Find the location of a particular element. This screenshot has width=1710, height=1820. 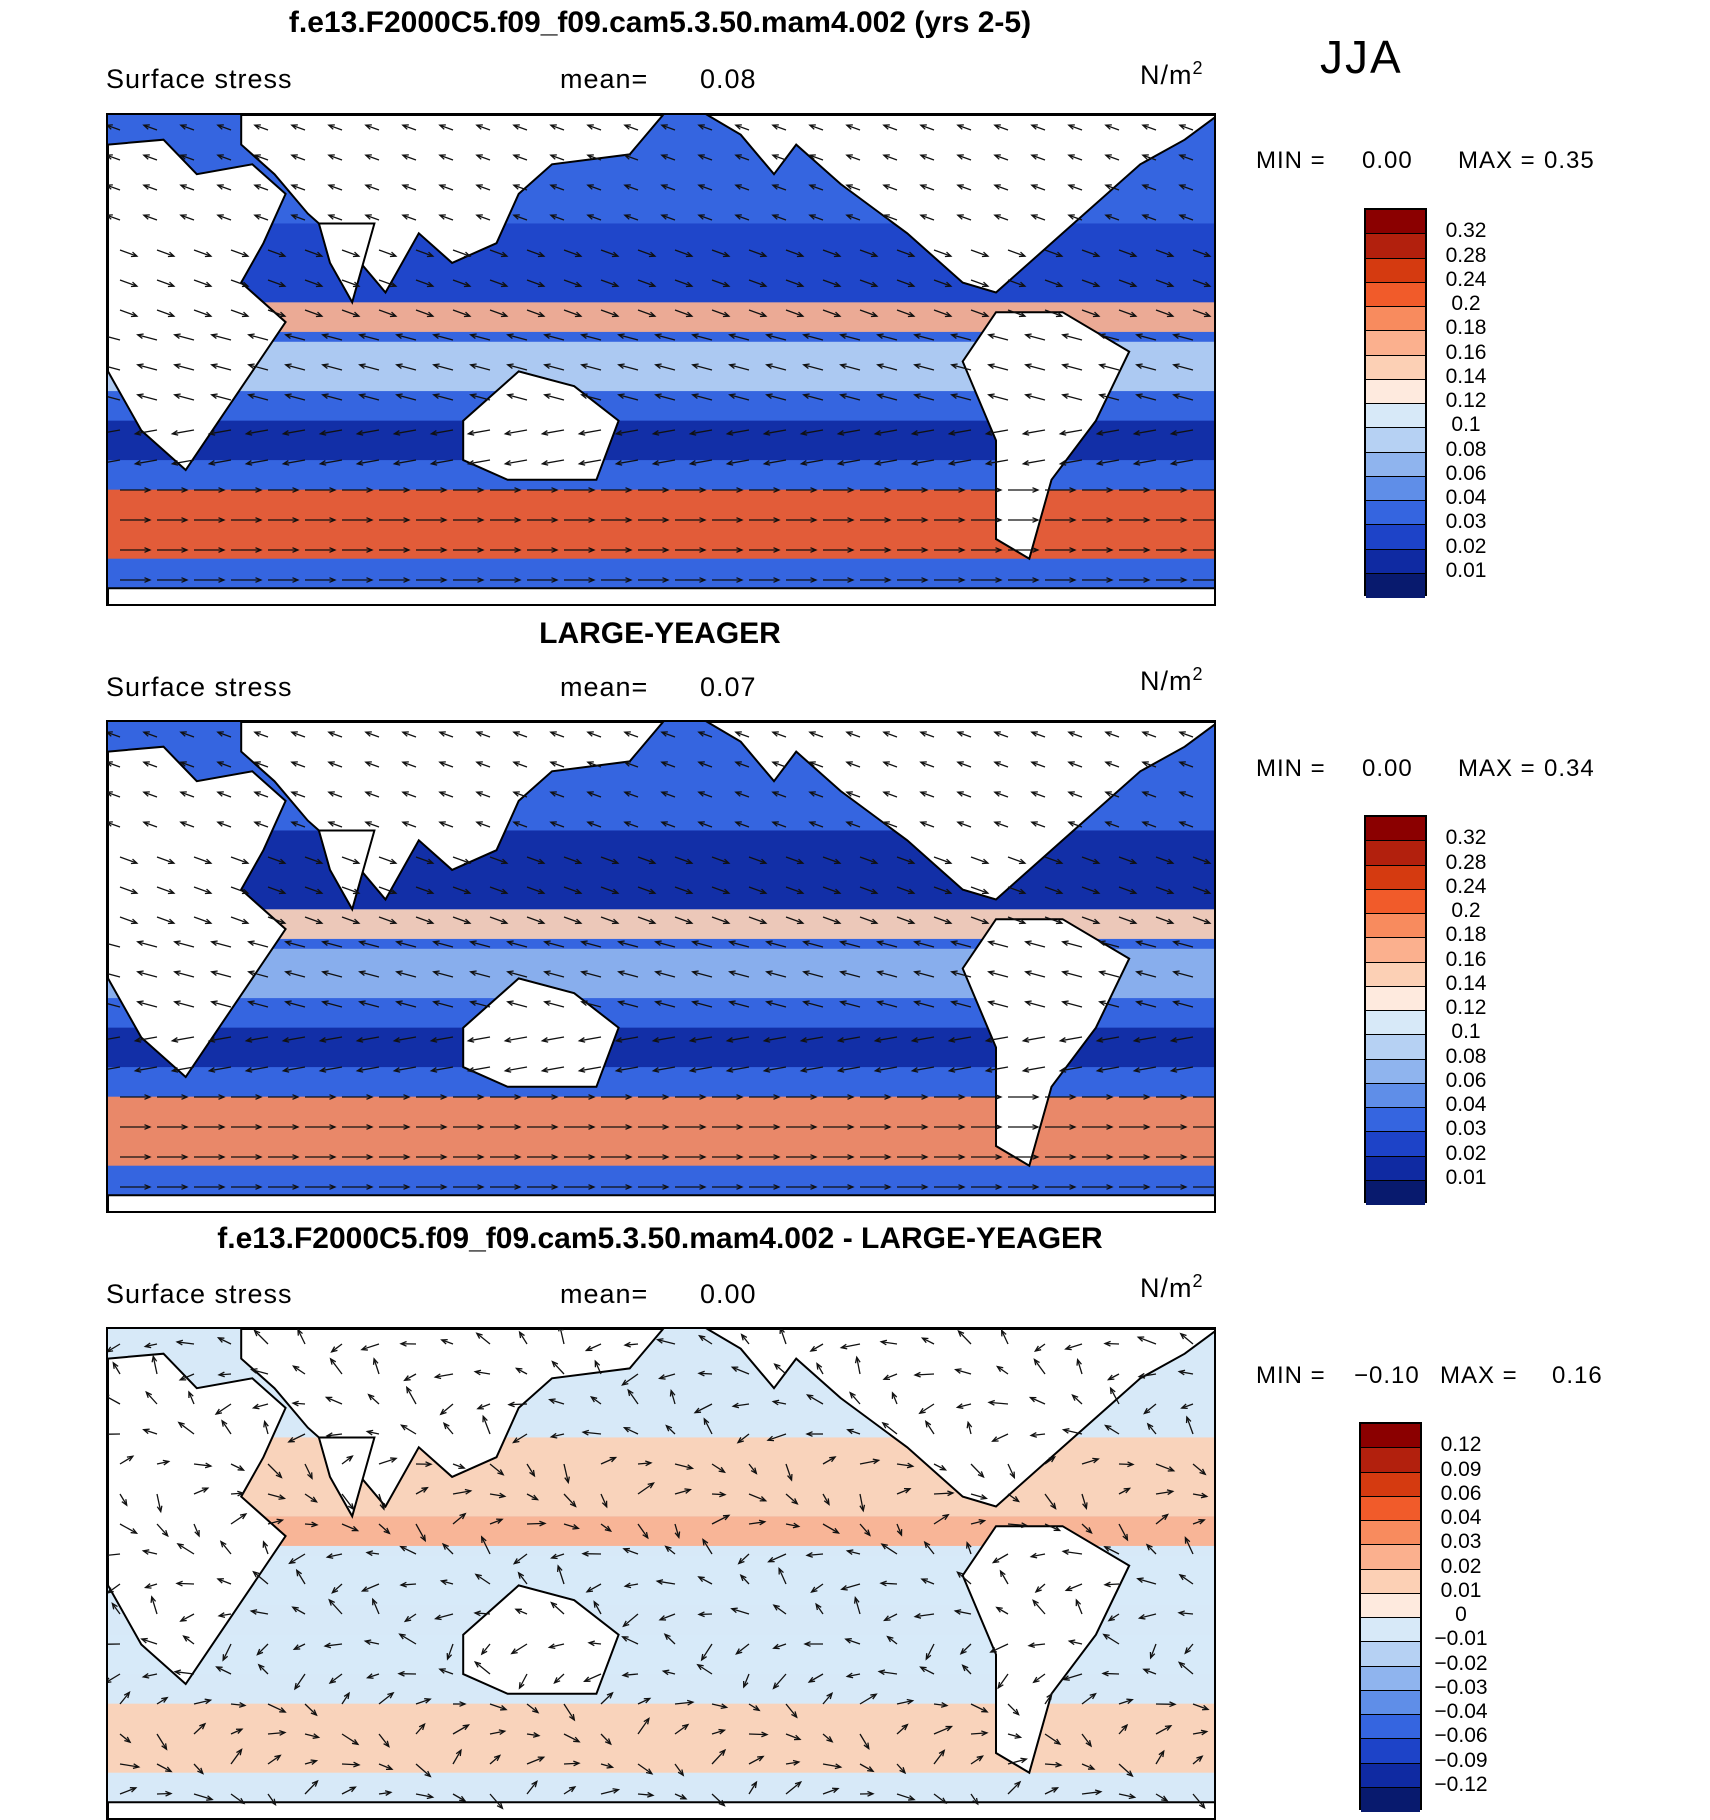

max-value: 0.34 is located at coordinates (1569, 769).